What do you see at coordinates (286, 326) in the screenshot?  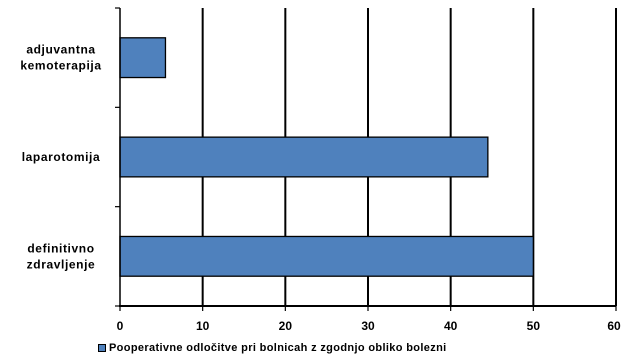 I see `x-tick-label: 20` at bounding box center [286, 326].